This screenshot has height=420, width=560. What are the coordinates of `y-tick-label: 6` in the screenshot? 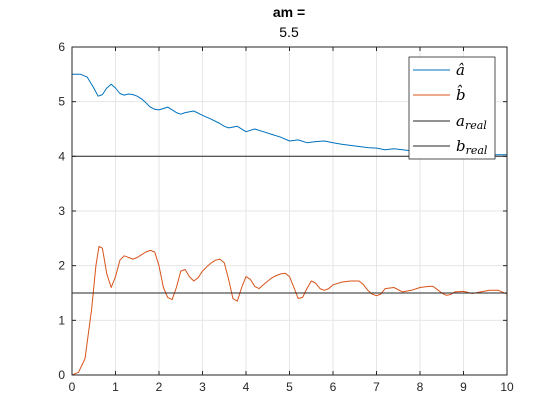 It's located at (61, 47).